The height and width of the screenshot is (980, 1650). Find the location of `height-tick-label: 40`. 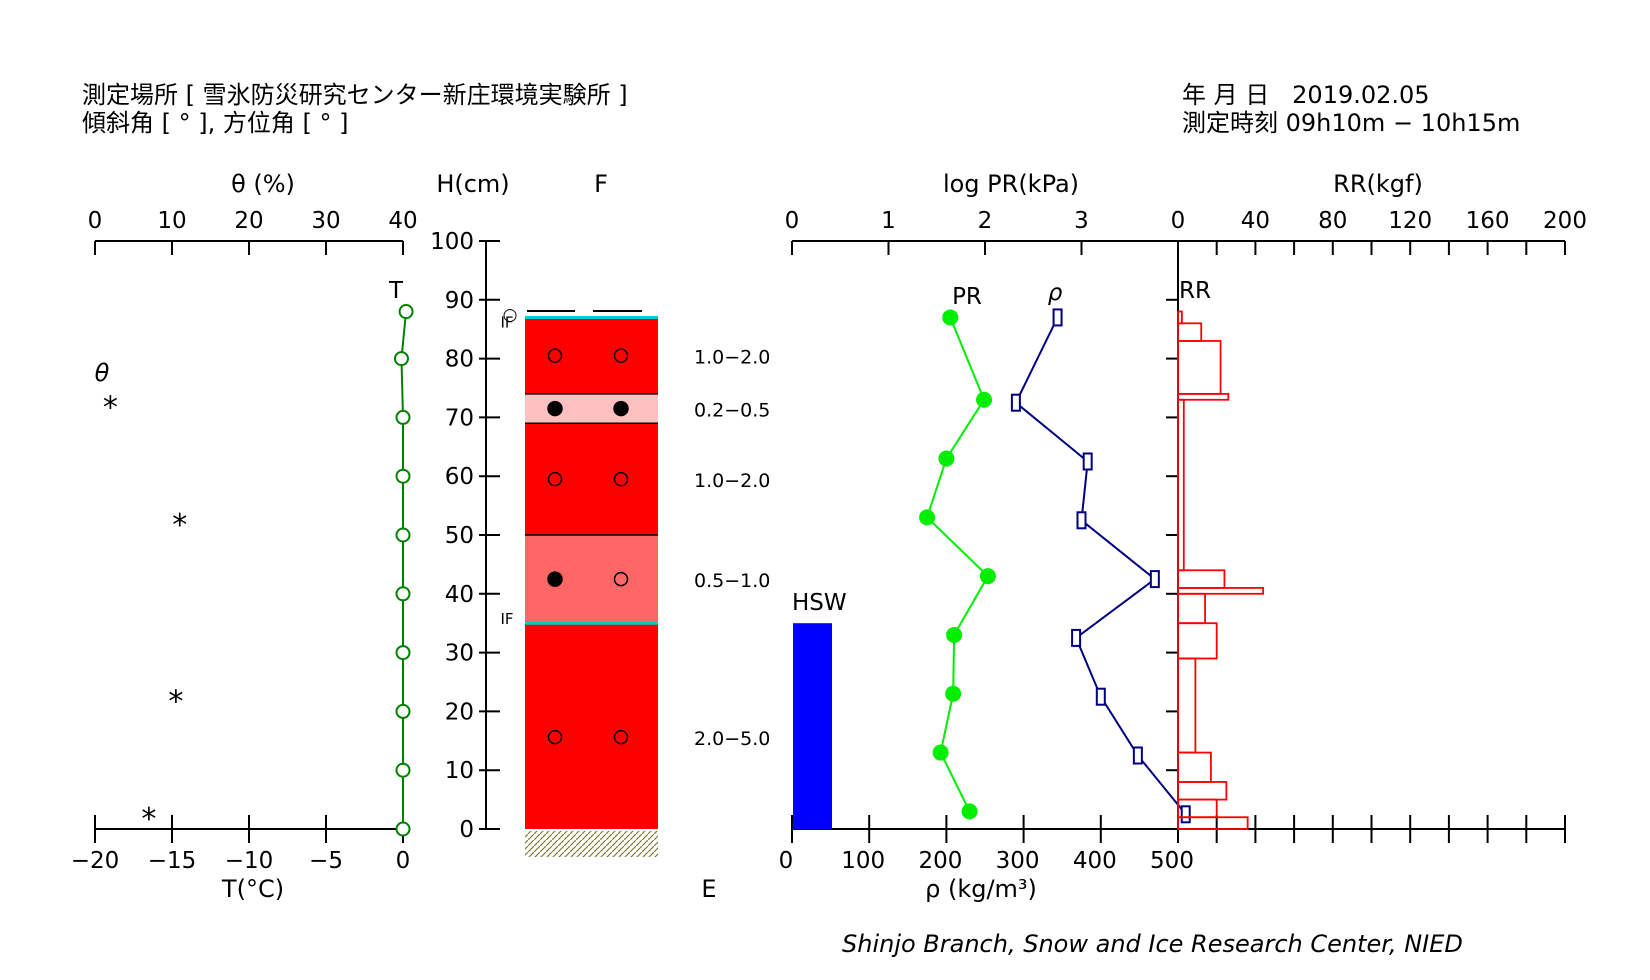

height-tick-label: 40 is located at coordinates (459, 595).